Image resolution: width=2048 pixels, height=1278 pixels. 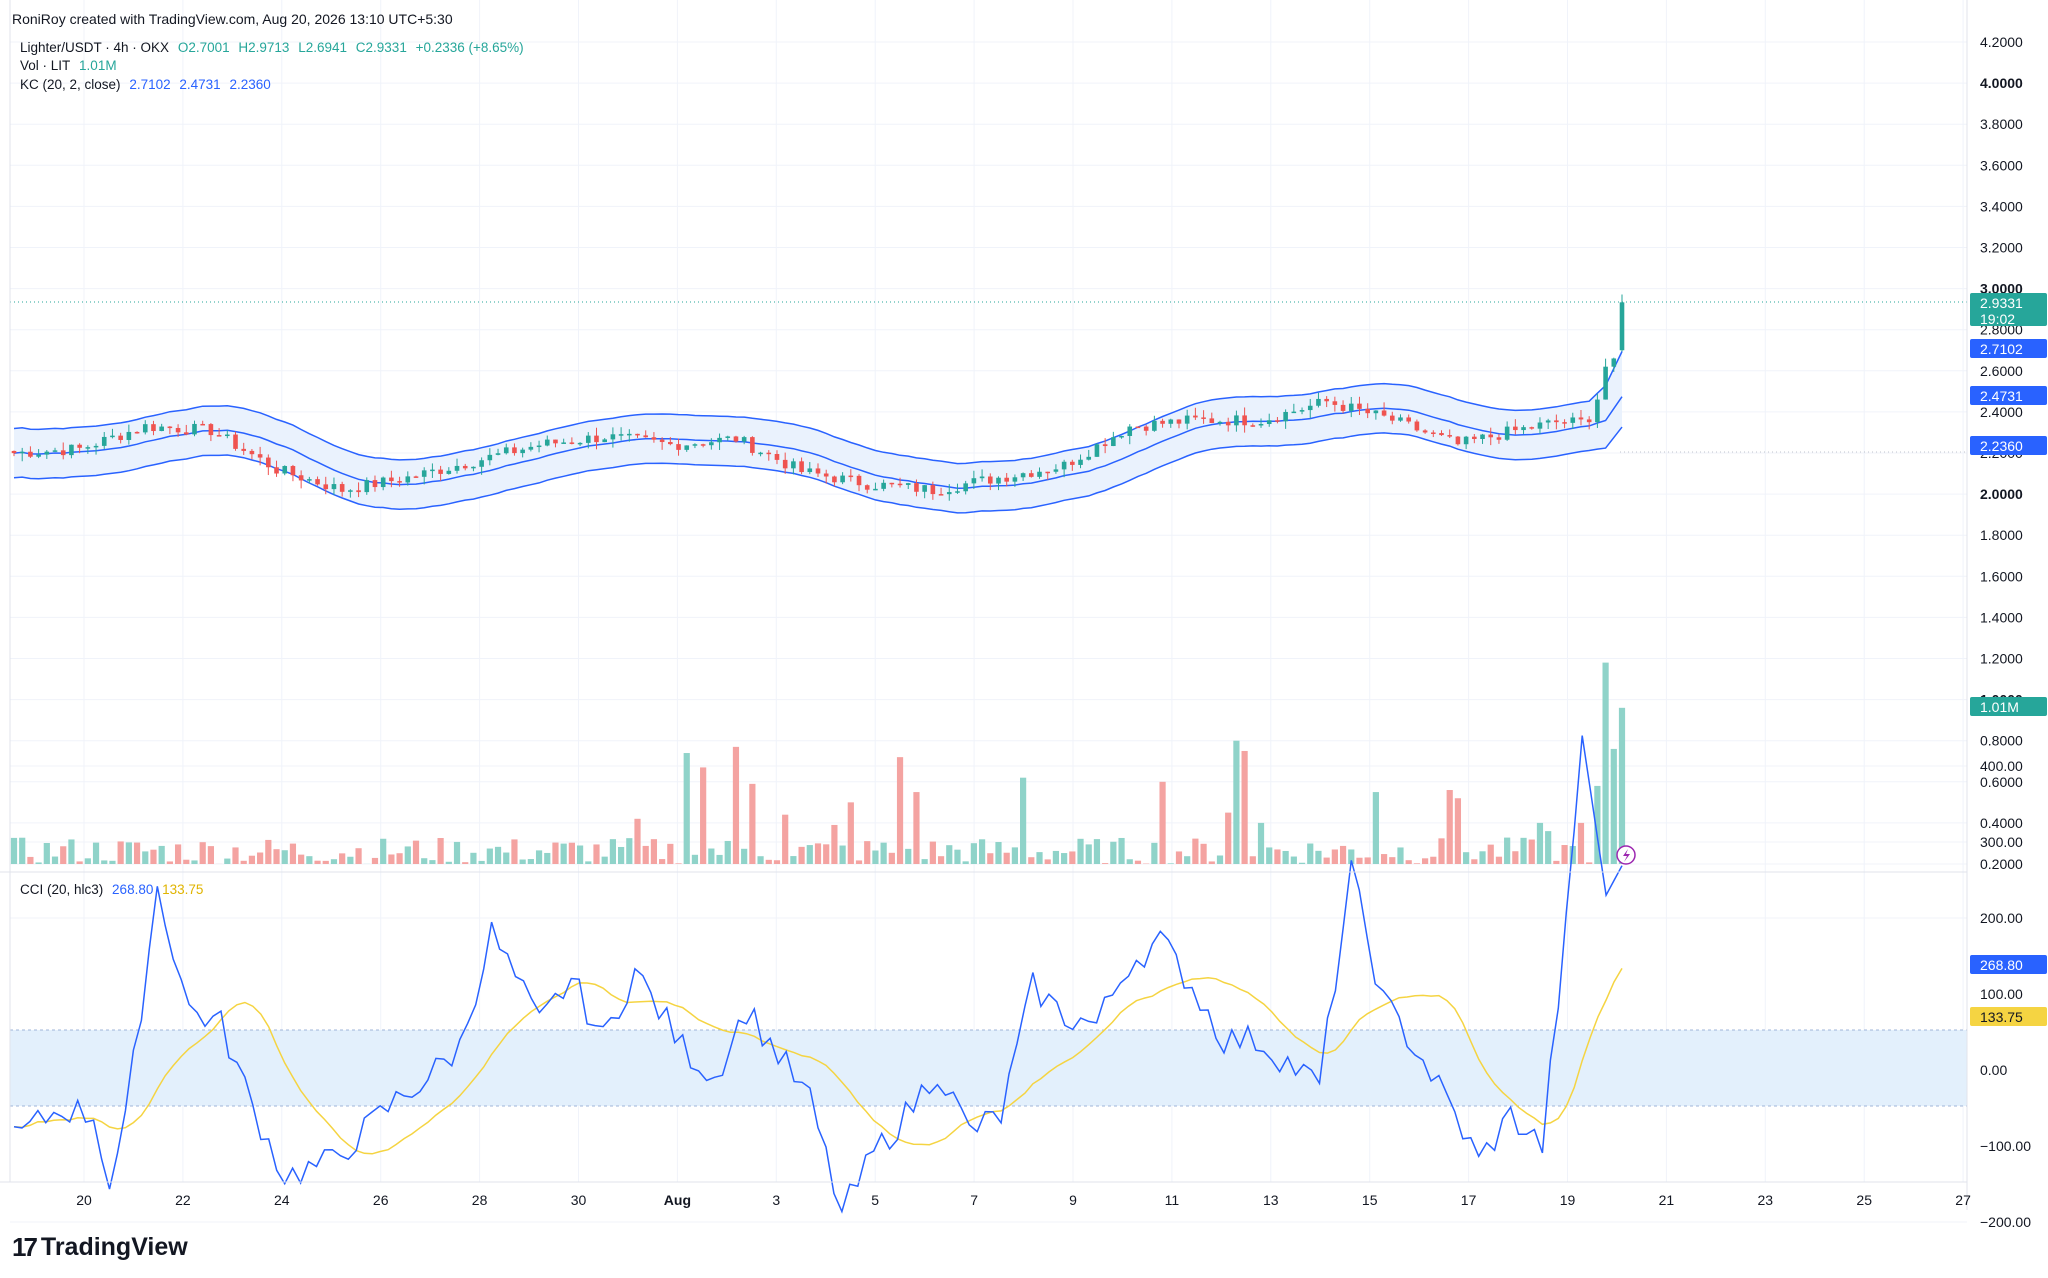 What do you see at coordinates (818, 470) in the screenshot?
I see `kc-lower-line` at bounding box center [818, 470].